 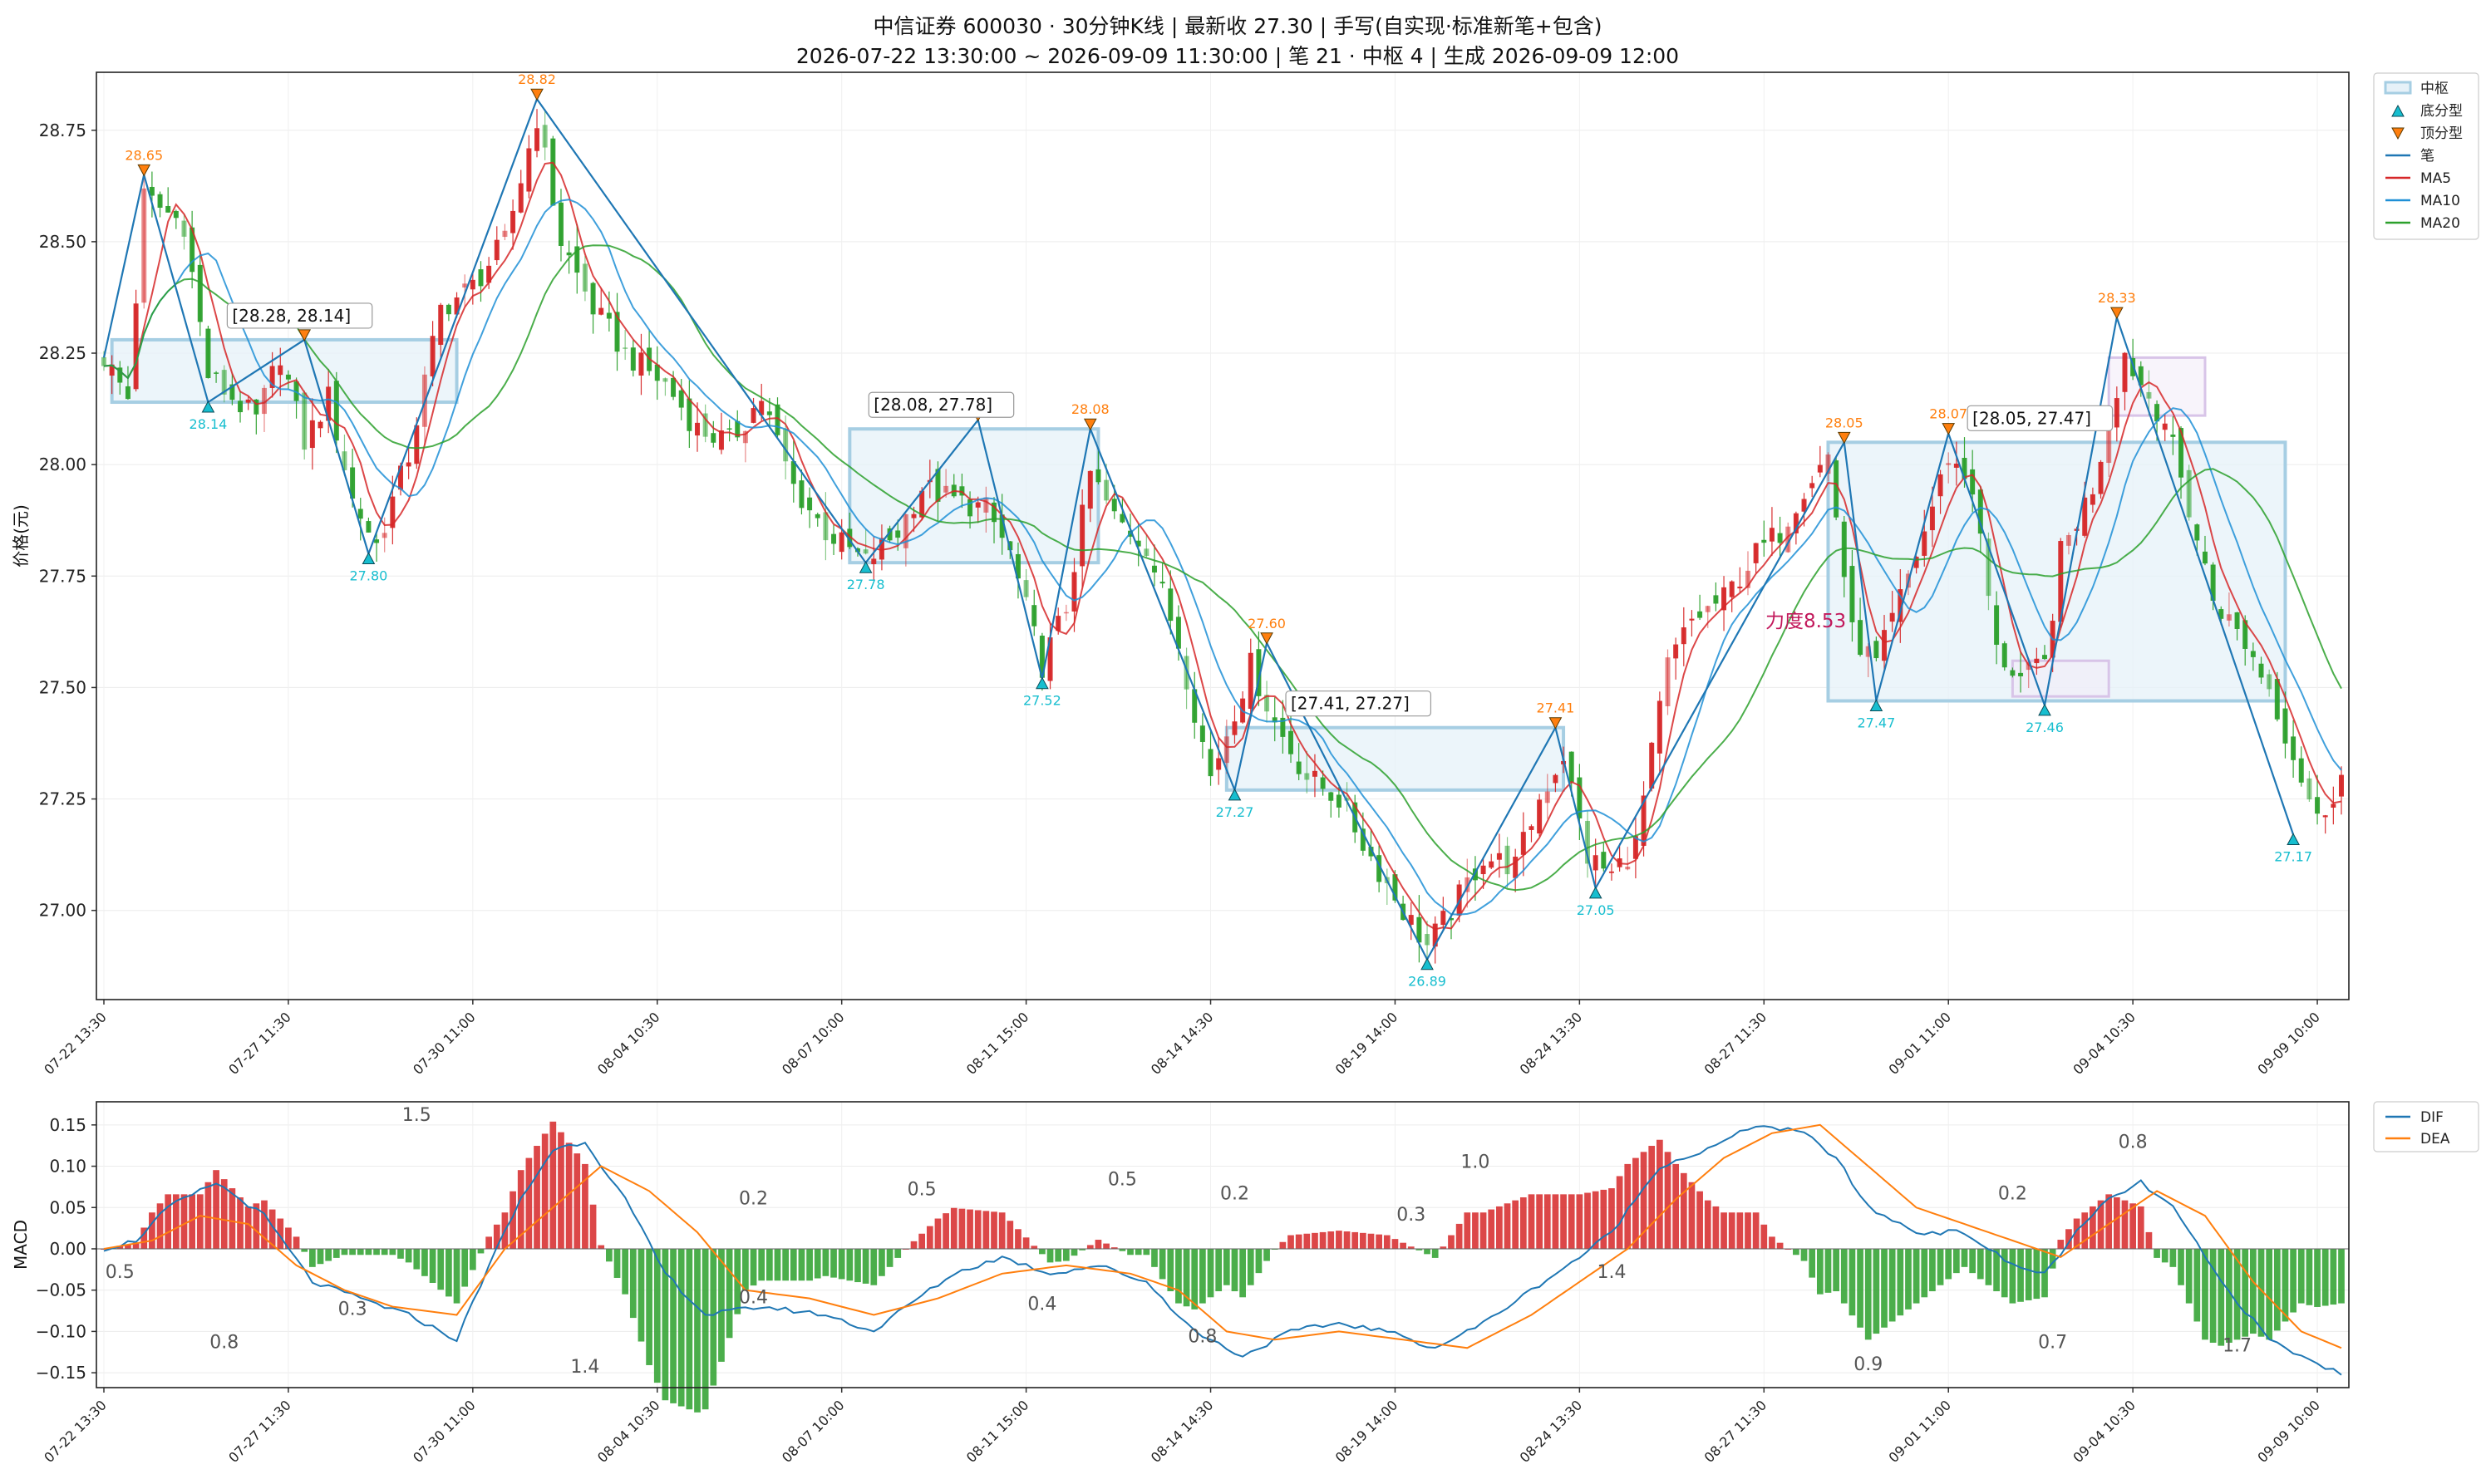 What do you see at coordinates (2288, 1043) in the screenshot?
I see `price-xtick-label: 09-09 10:00` at bounding box center [2288, 1043].